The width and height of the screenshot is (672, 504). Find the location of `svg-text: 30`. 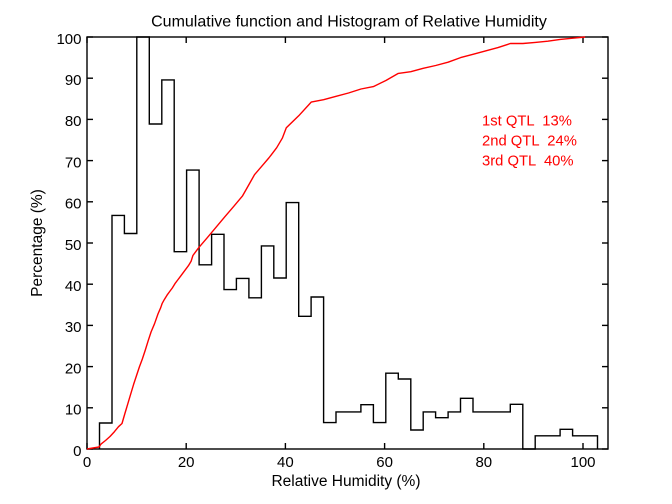

svg-text: 30 is located at coordinates (73, 327).